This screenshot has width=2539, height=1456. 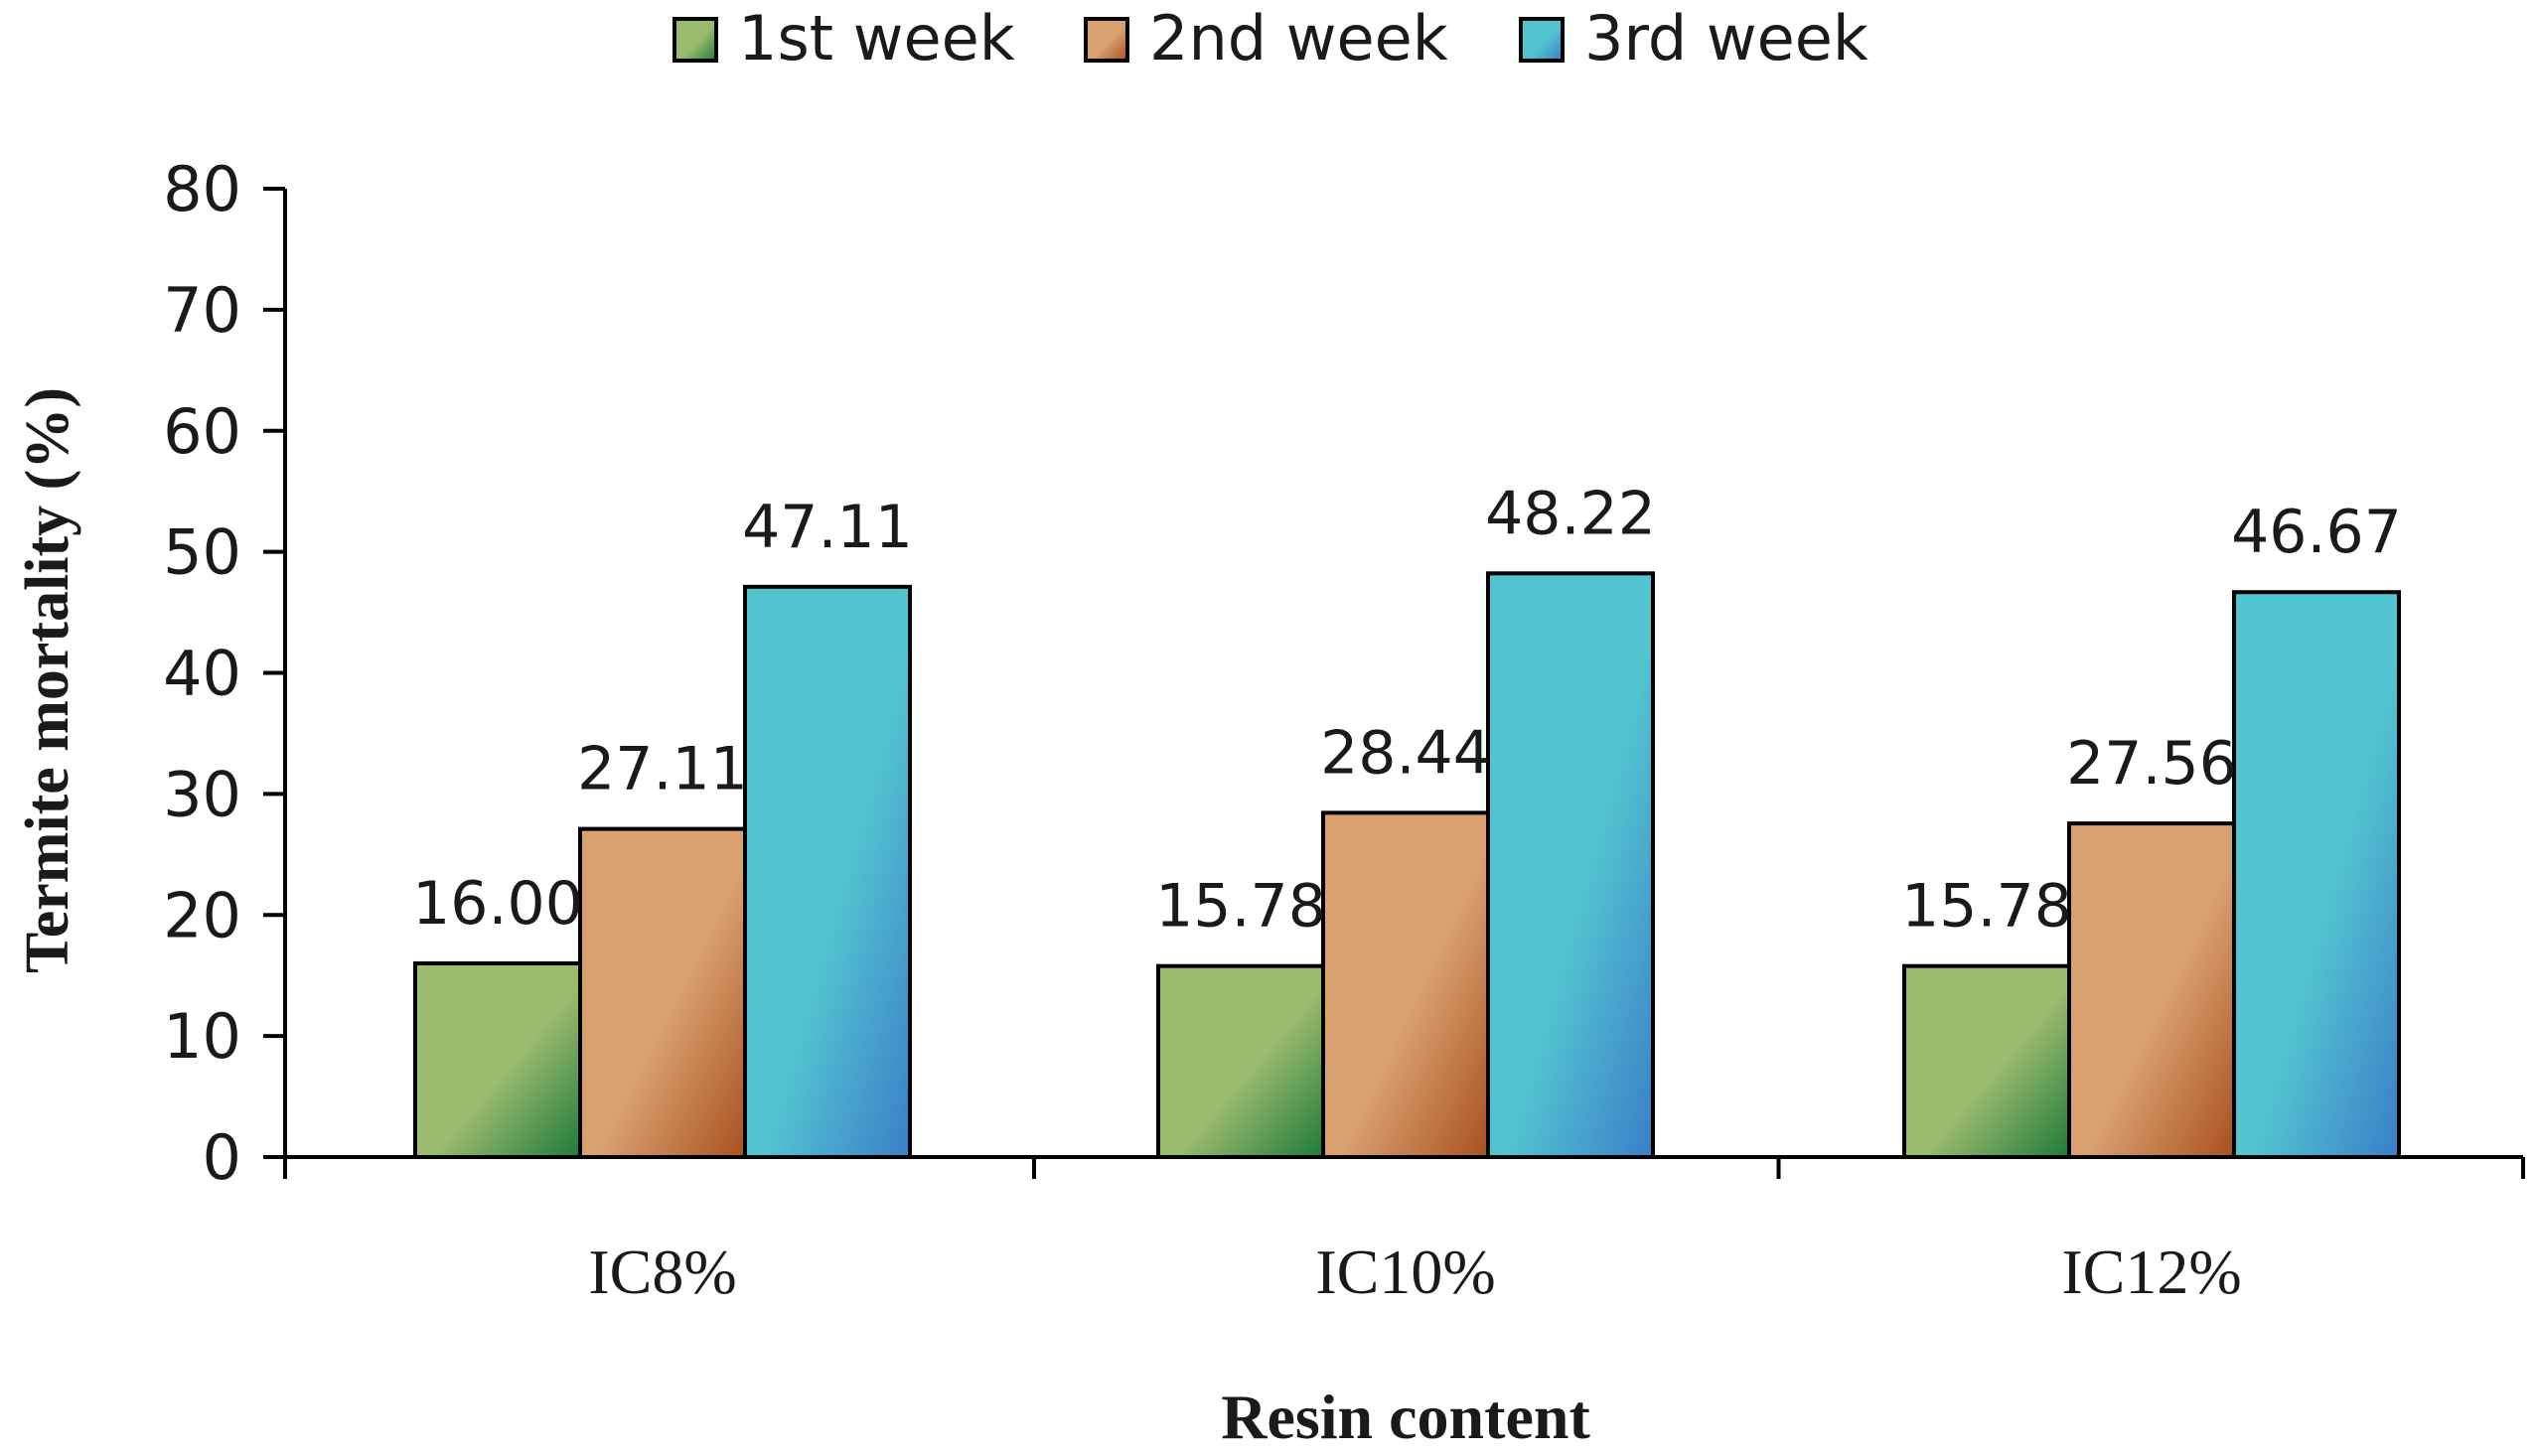 What do you see at coordinates (827, 871) in the screenshot?
I see `bar-3rd-week-ic8` at bounding box center [827, 871].